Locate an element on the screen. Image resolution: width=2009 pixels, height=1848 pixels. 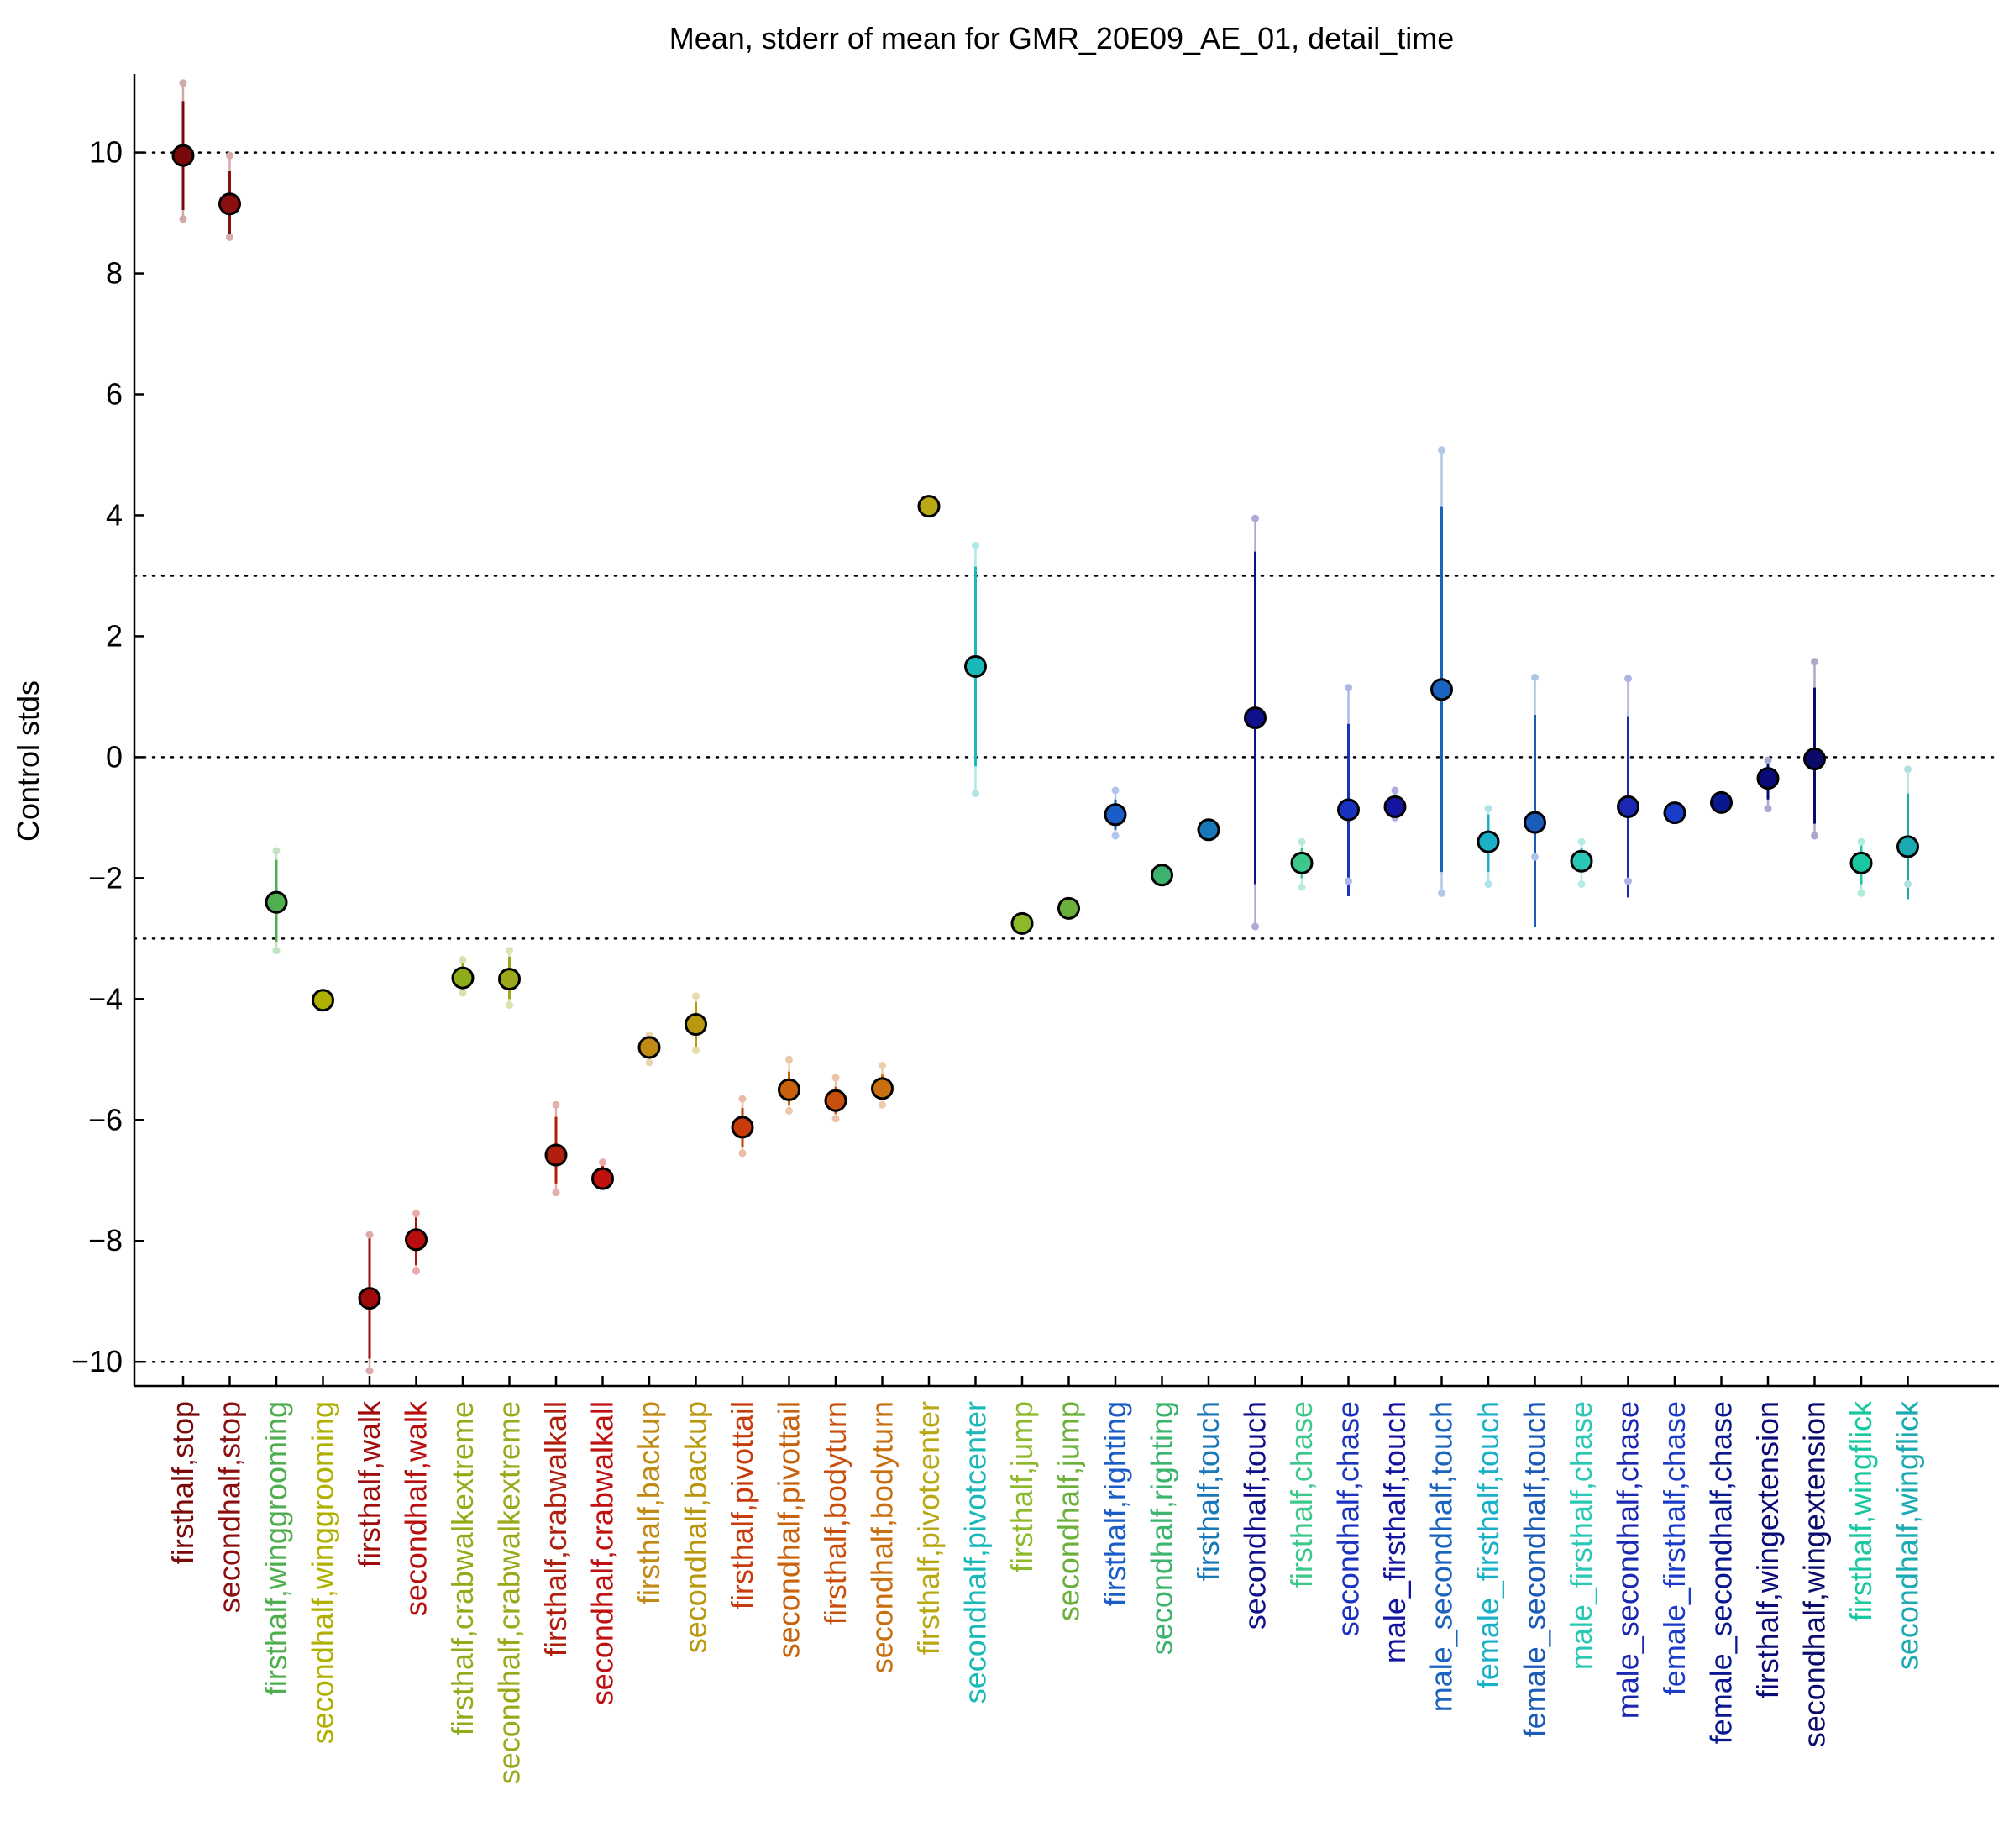
x-tick-label: firsthalf,walk is located at coordinates (369, 1483).